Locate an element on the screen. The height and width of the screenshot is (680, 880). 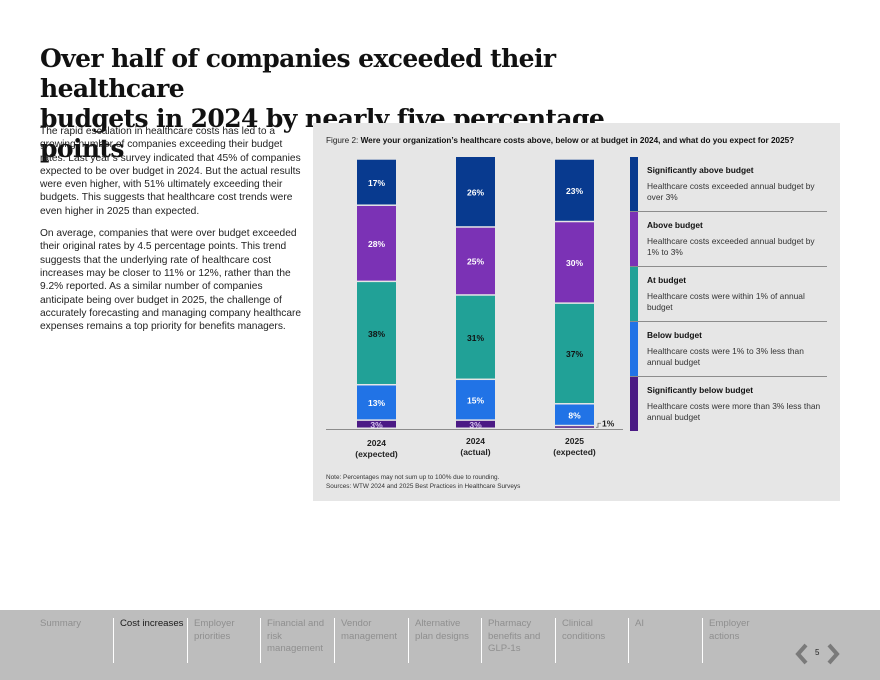
data-label: 30% is located at coordinates (574, 263).